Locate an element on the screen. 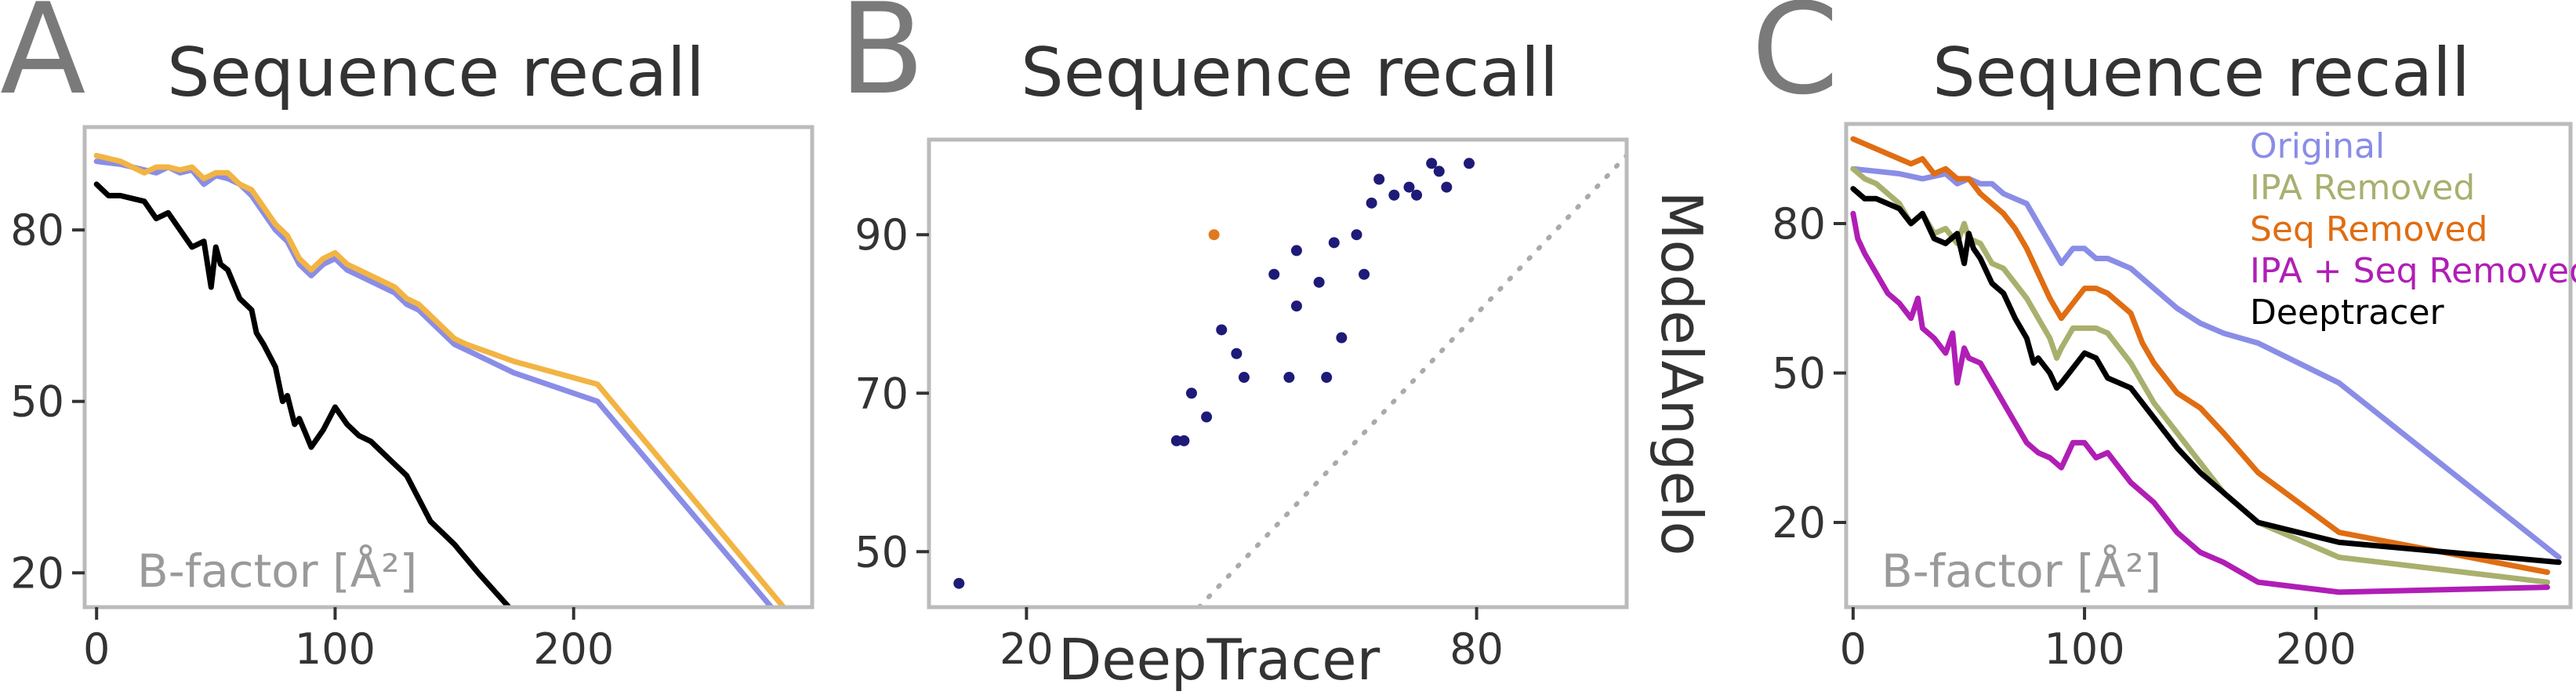 The image size is (2576, 695). panel-b-xlabel: DeepTracer is located at coordinates (1220, 660).